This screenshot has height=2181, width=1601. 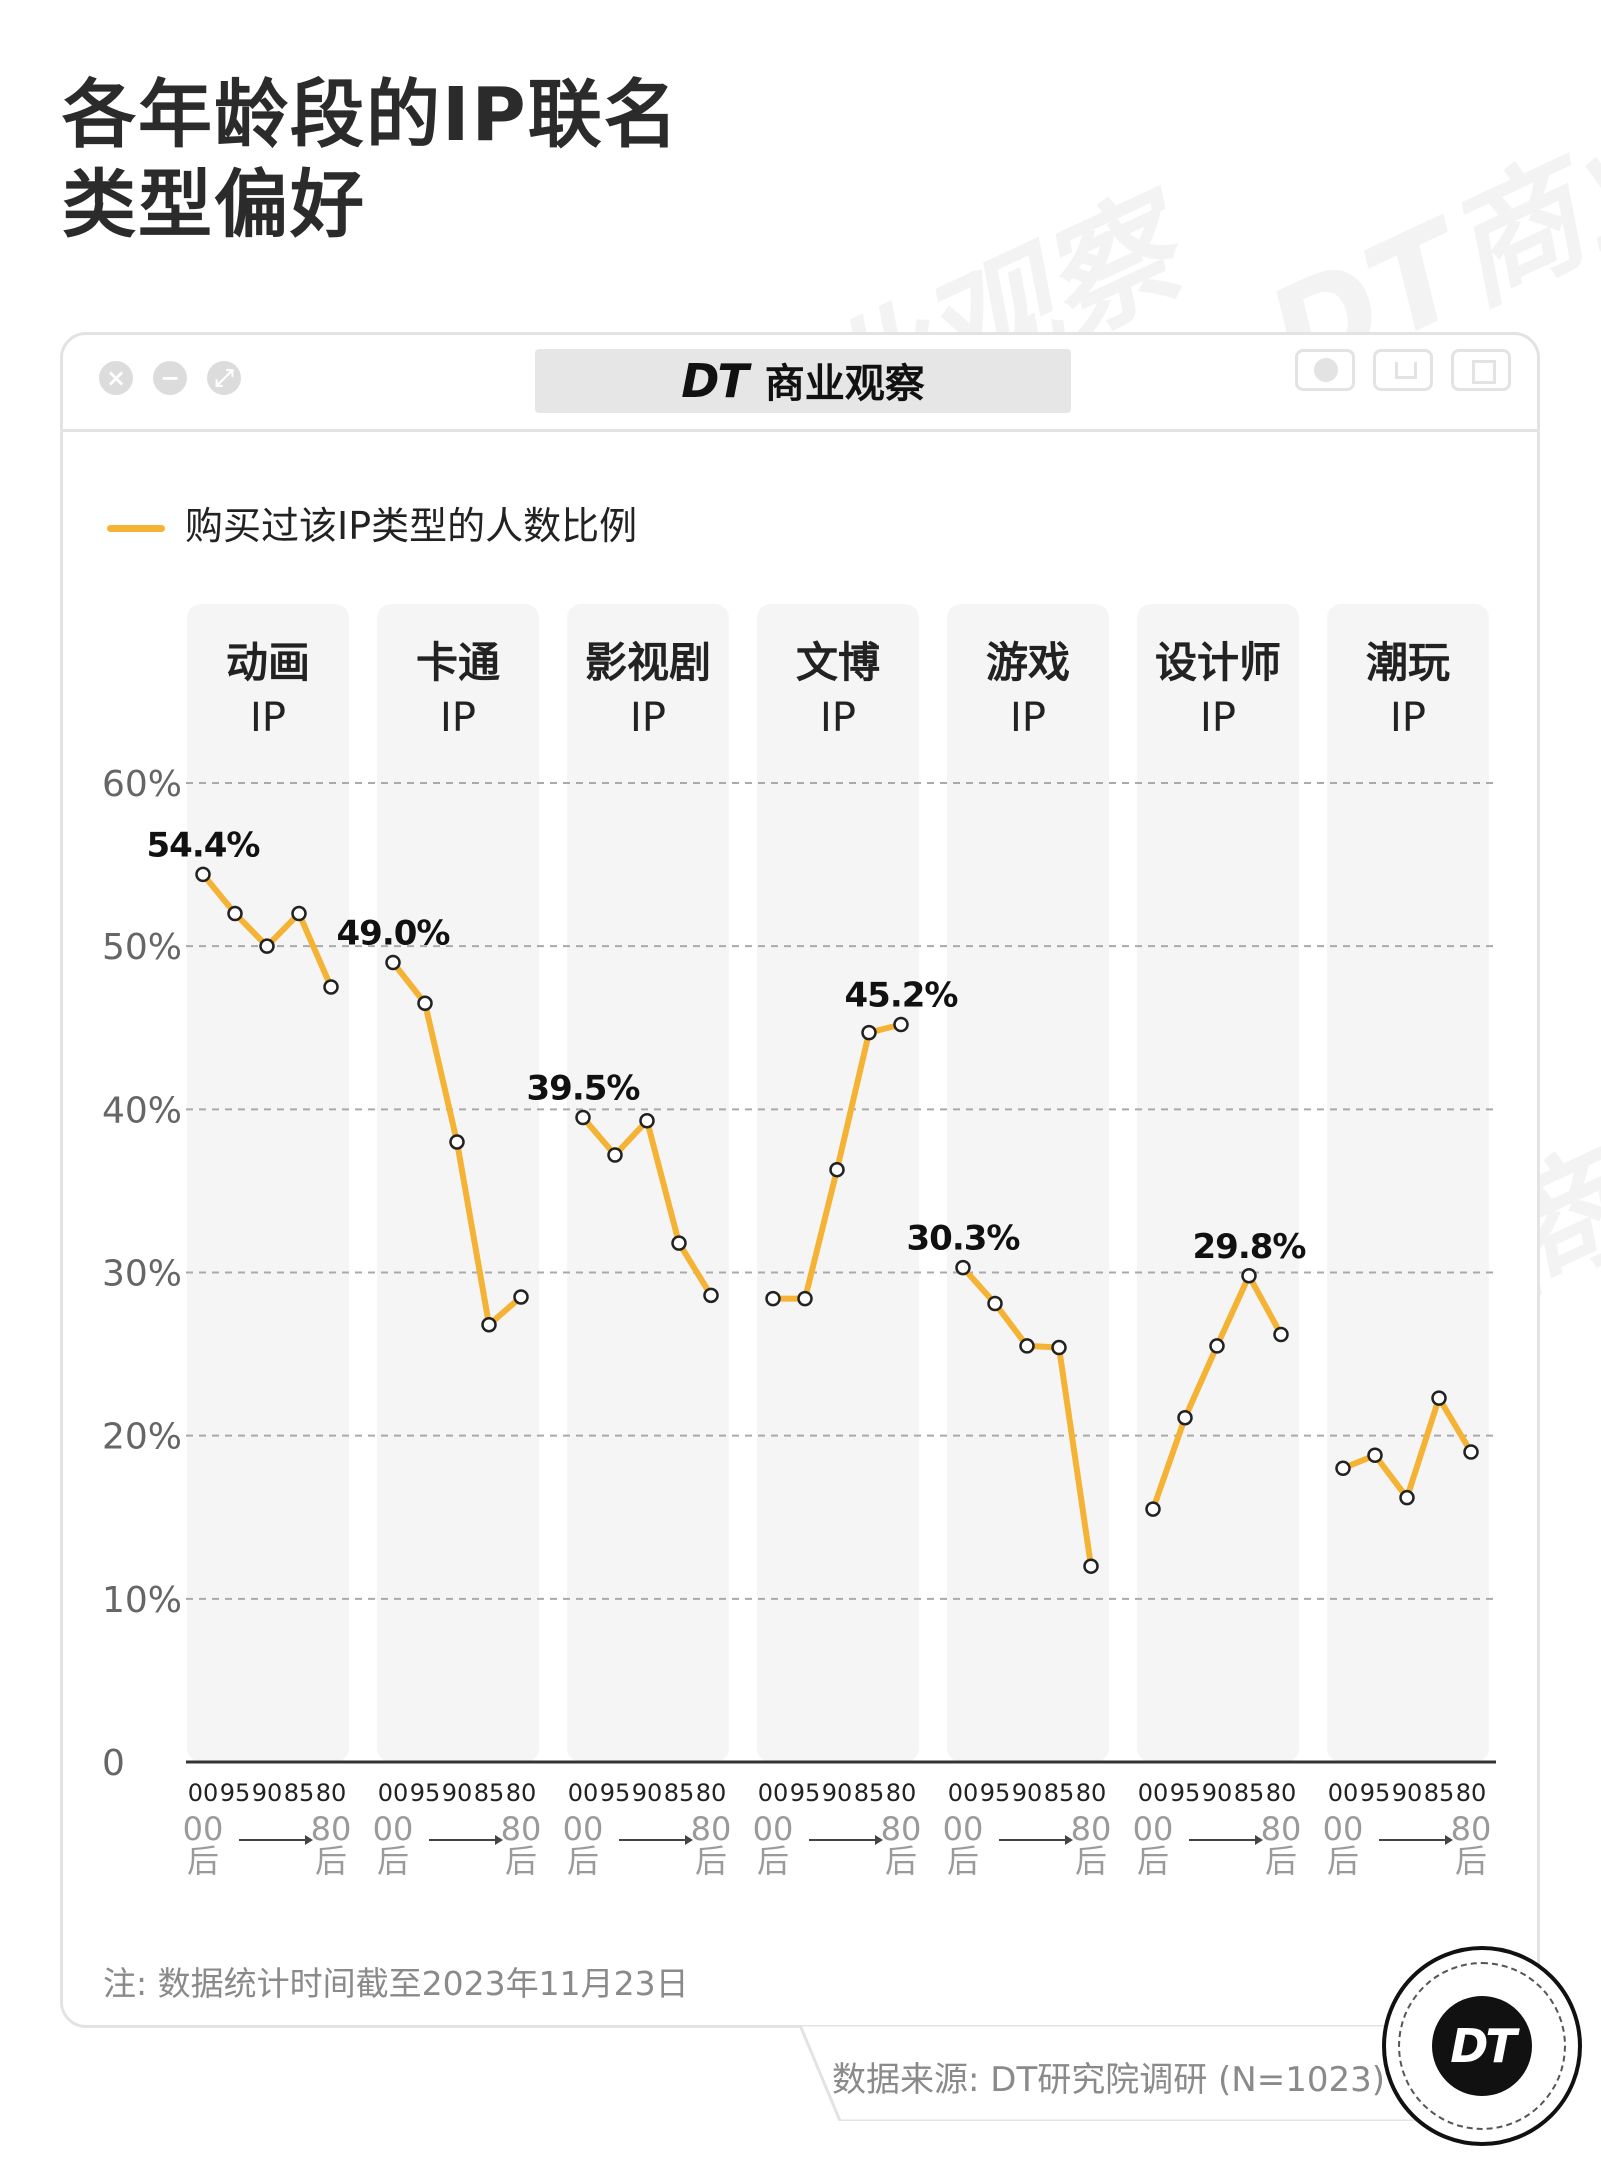 I want to click on legend: 购买过该IP类型的人数比例, so click(x=372, y=522).